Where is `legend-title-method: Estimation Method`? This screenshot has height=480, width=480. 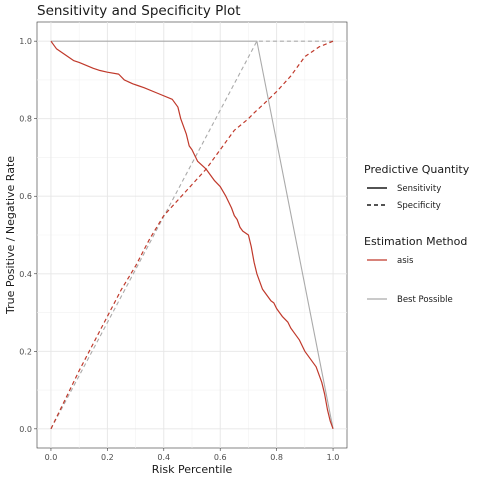 legend-title-method: Estimation Method is located at coordinates (415, 241).